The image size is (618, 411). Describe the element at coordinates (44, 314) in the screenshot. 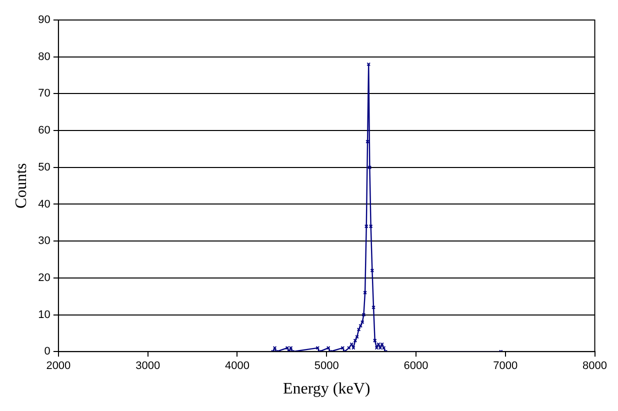

I see `y-tick-label: 10` at that location.